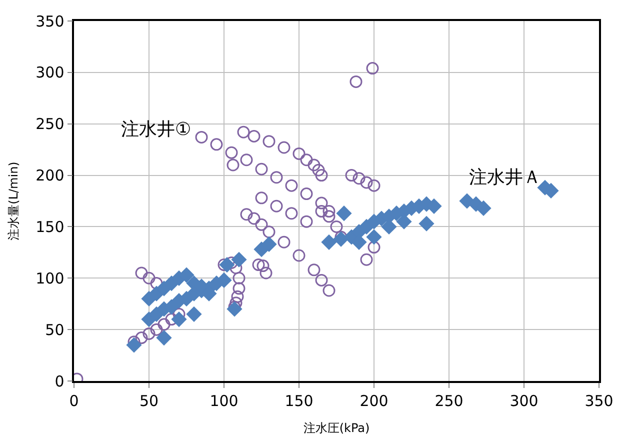 This screenshot has width=625, height=445. Describe the element at coordinates (74, 401) in the screenshot. I see `x-tick-label: 0` at that location.